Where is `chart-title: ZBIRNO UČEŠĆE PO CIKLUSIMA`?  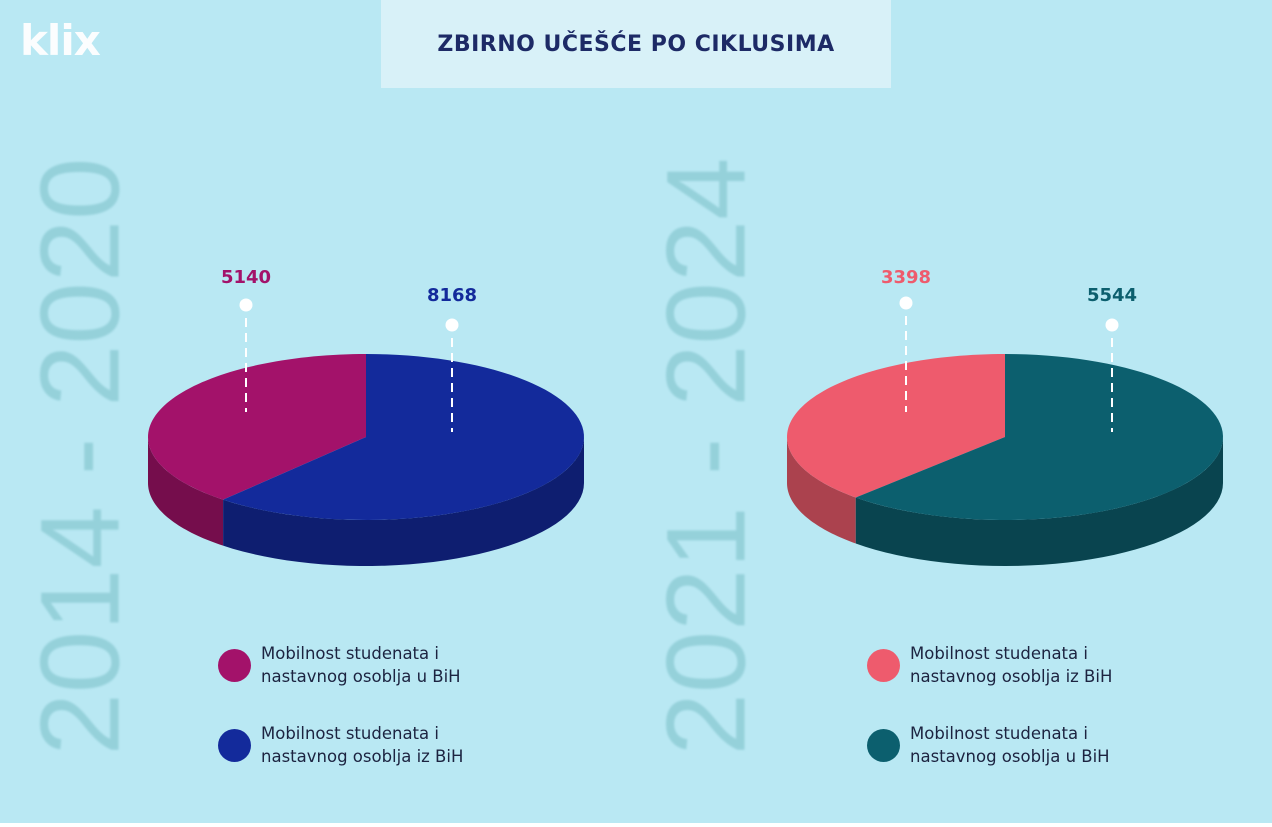 chart-title: ZBIRNO UČEŠĆE PO CIKLUSIMA is located at coordinates (636, 44).